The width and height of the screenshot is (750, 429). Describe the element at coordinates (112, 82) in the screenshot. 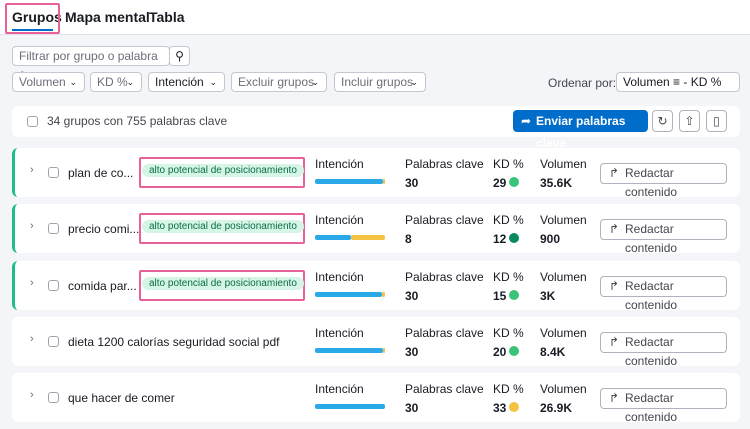

I see `filter-label: KD %` at that location.